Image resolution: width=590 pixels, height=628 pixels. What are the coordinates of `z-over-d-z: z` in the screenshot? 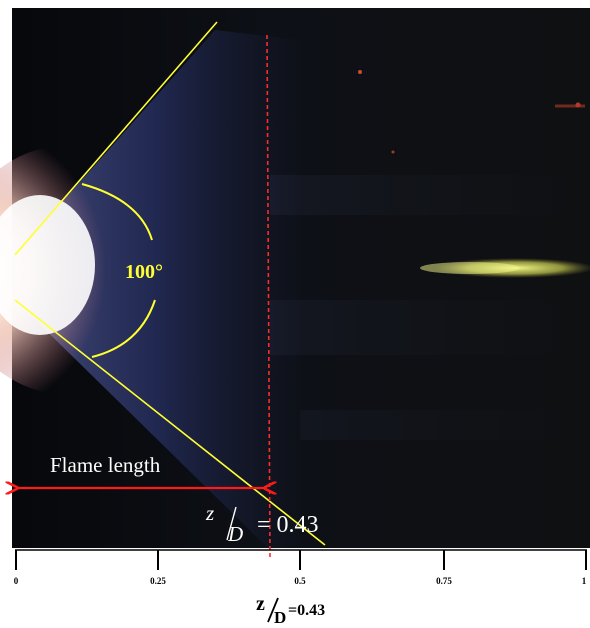 It's located at (209, 513).